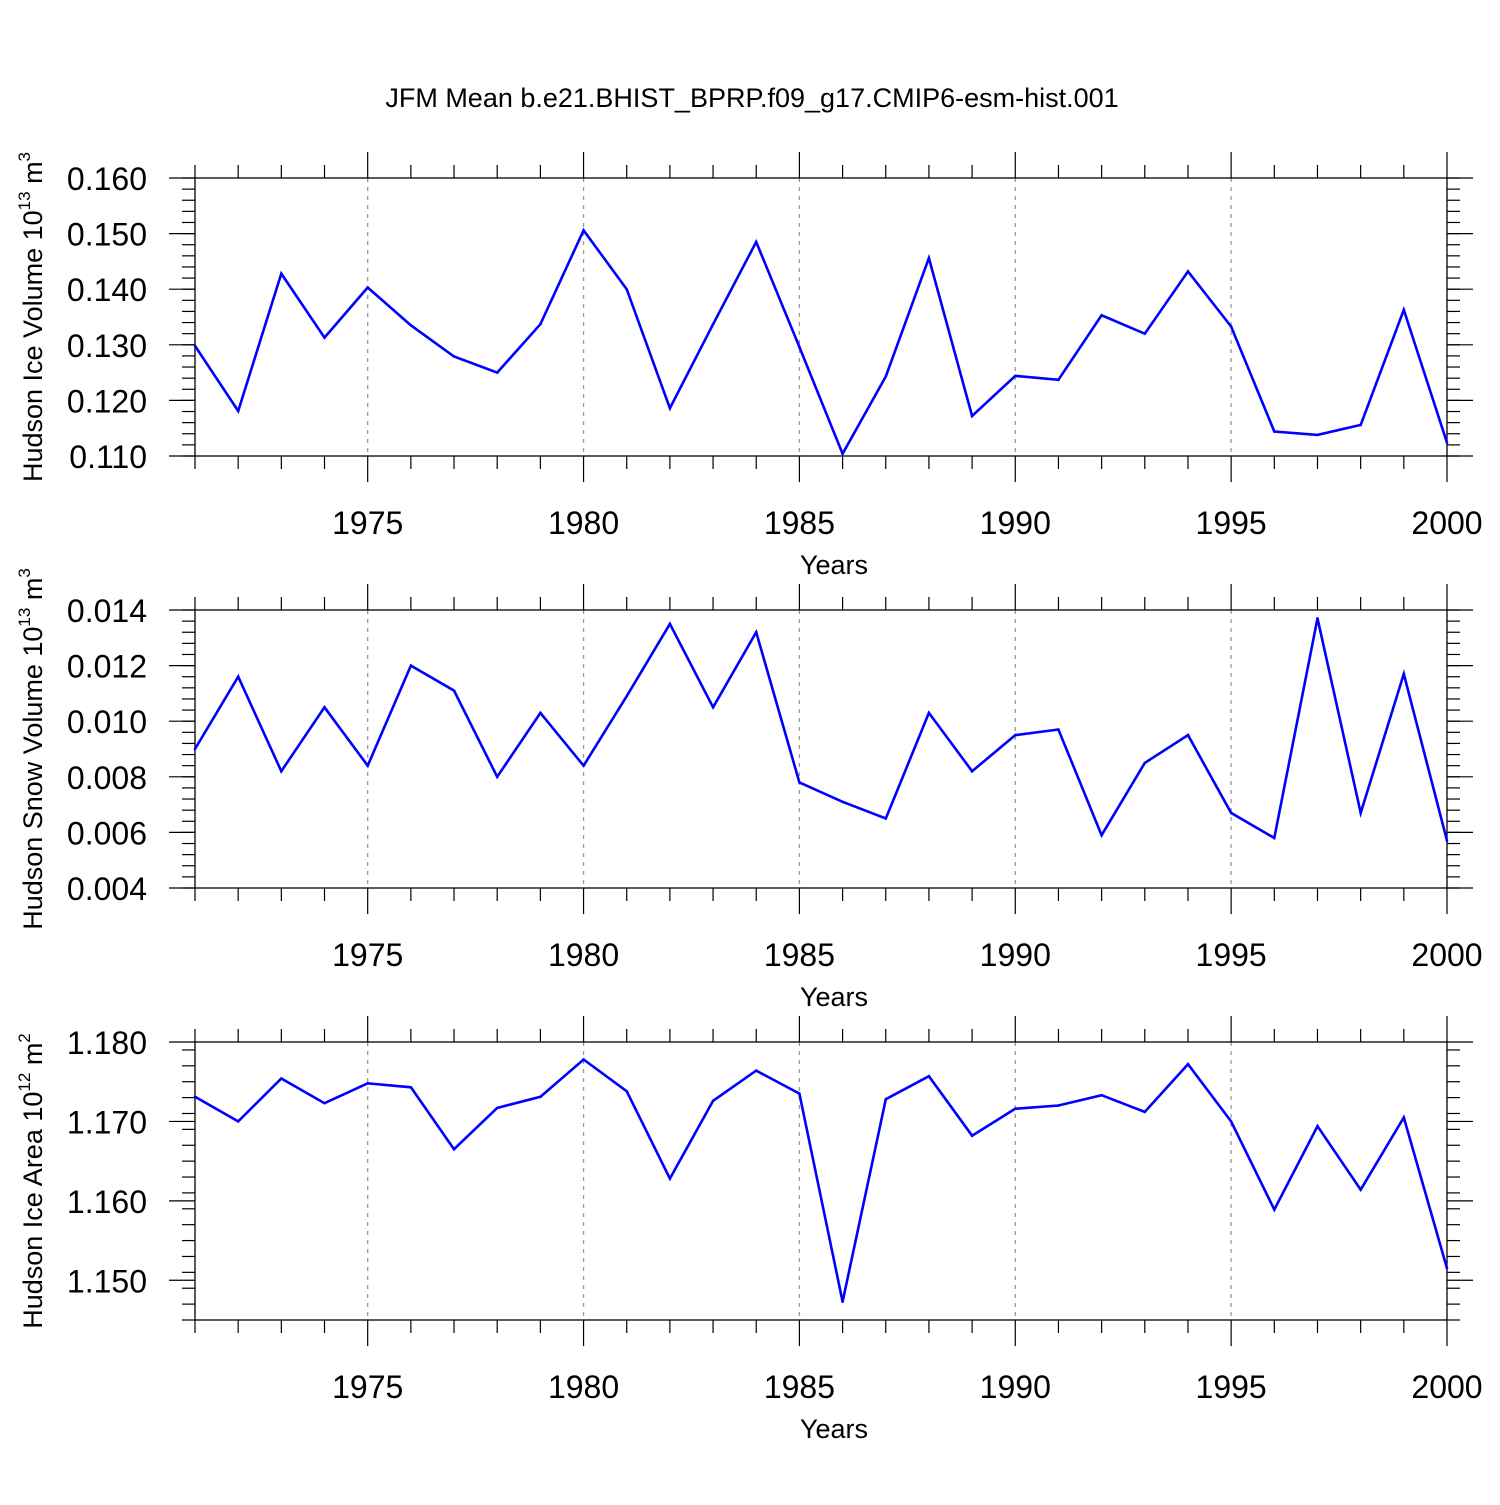  What do you see at coordinates (107, 346) in the screenshot?
I see `y-tick-label: 0.130` at bounding box center [107, 346].